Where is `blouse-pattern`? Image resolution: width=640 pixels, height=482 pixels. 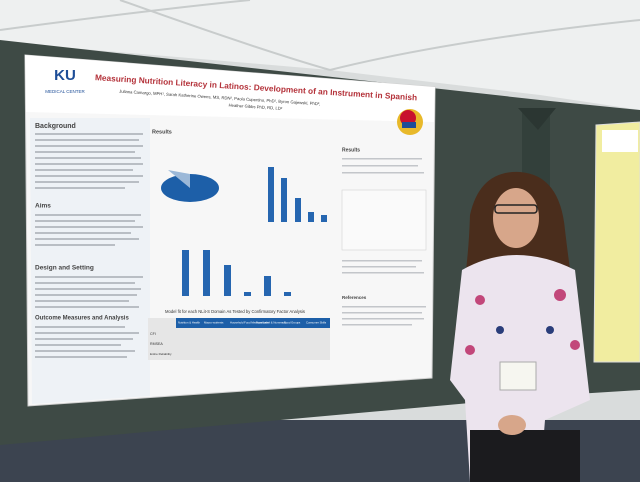 blouse-pattern is located at coordinates (522, 322).